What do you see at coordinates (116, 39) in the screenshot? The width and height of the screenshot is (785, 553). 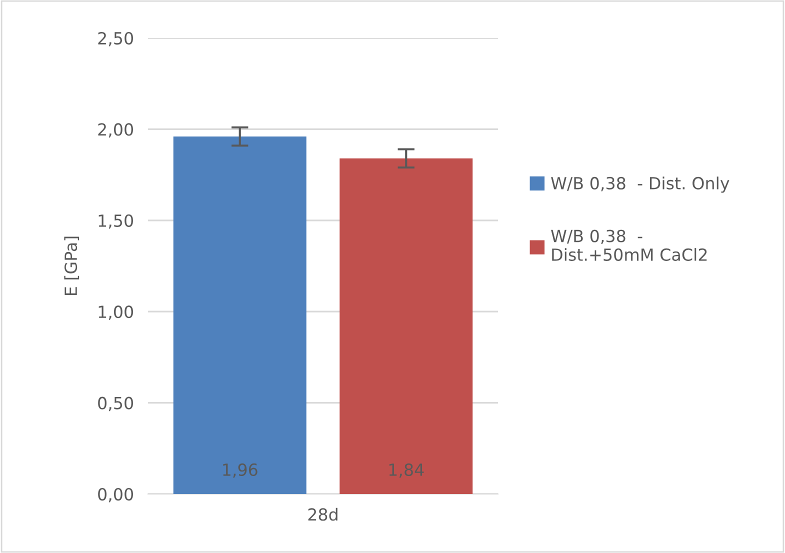 I see `y-tick-label: 2,50` at bounding box center [116, 39].